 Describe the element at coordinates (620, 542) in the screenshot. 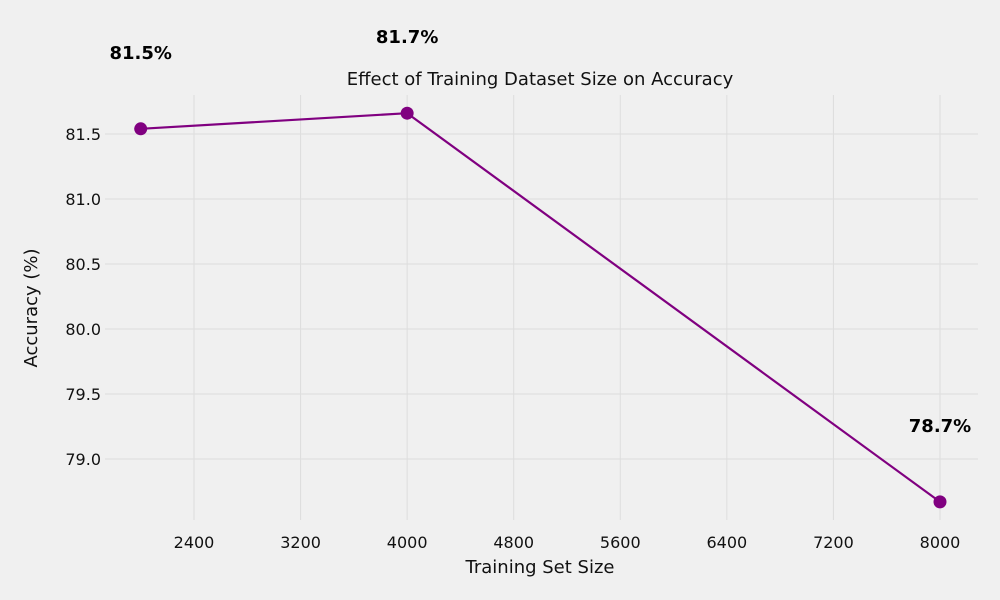

I see `x-tick-label: 5600` at that location.